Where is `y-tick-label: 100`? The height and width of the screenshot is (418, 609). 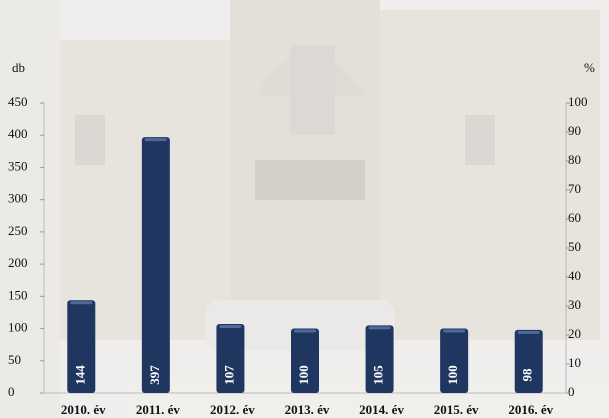
y-tick-label: 100 is located at coordinates (18, 327).